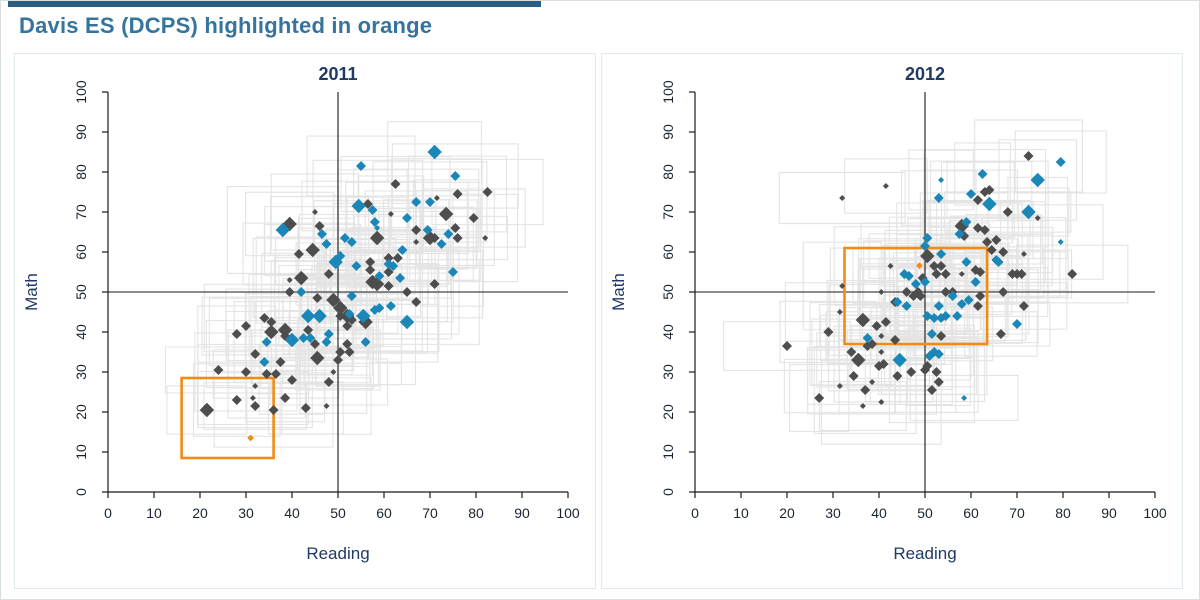  What do you see at coordinates (250, 438) in the screenshot?
I see `highlight-point` at bounding box center [250, 438].